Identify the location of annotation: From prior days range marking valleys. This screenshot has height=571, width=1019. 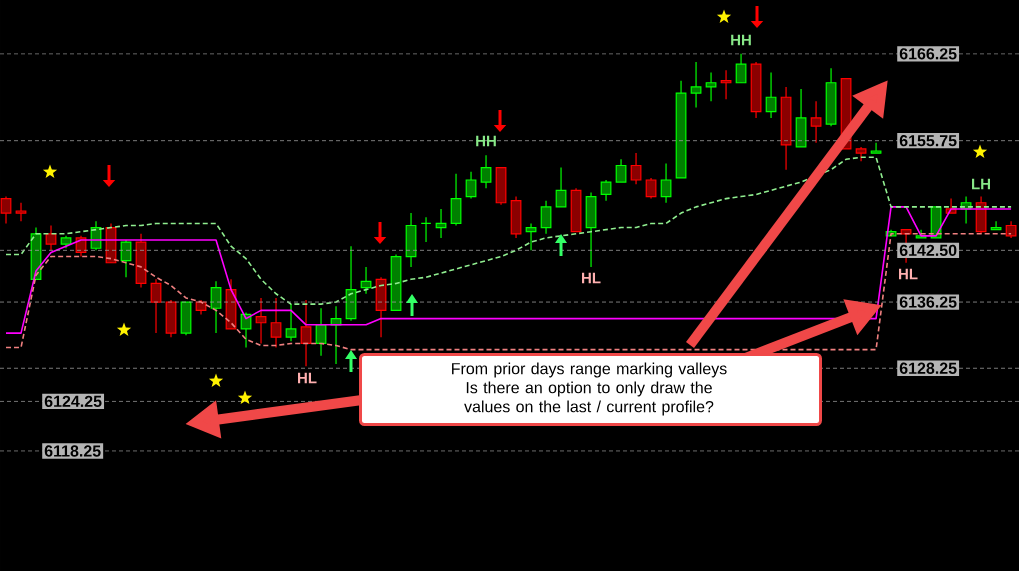
(589, 370).